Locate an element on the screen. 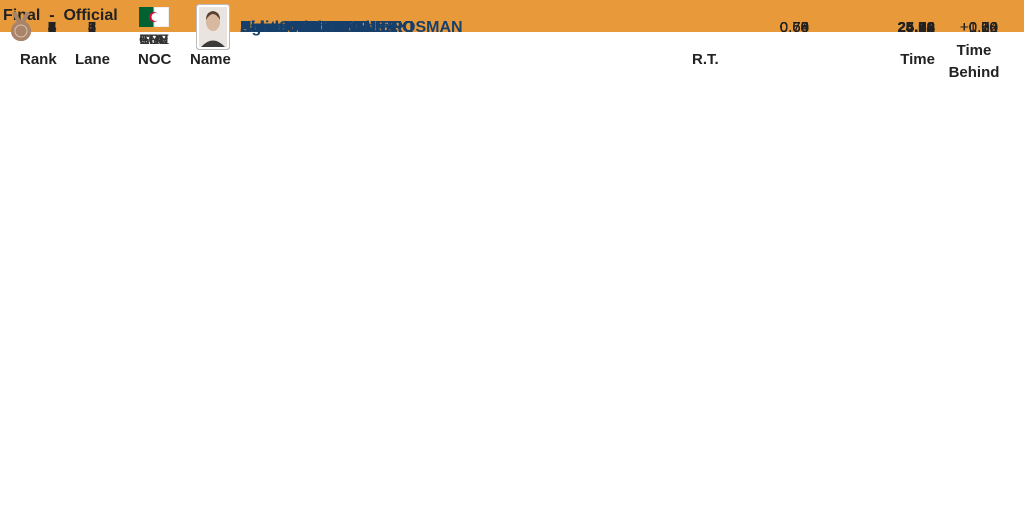  time: 25.12 is located at coordinates (916, 27).